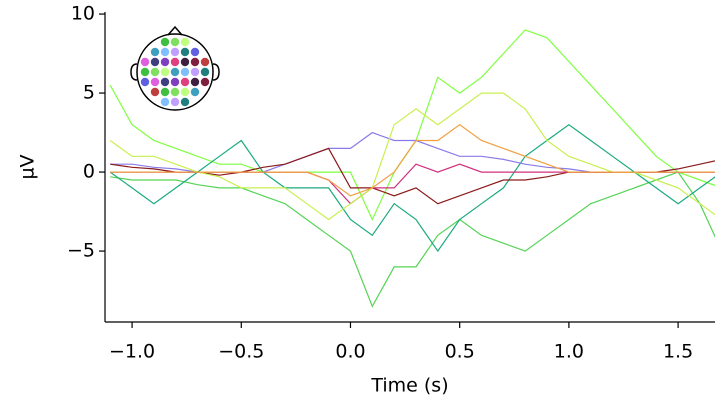 Image resolution: width=715 pixels, height=402 pixels. I want to click on y-tick-label: −5, so click(81, 251).